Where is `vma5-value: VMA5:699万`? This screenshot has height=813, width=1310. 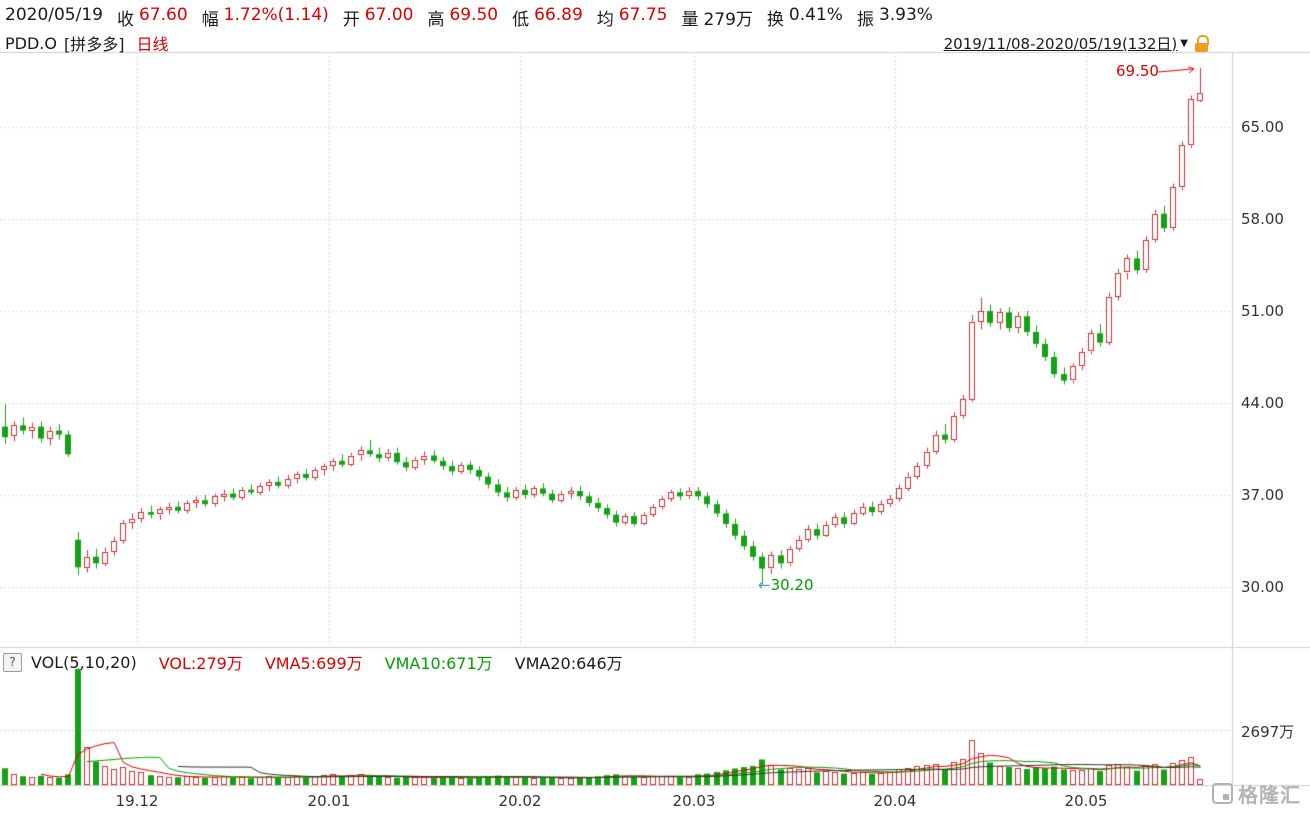 vma5-value: VMA5:699万 is located at coordinates (313, 663).